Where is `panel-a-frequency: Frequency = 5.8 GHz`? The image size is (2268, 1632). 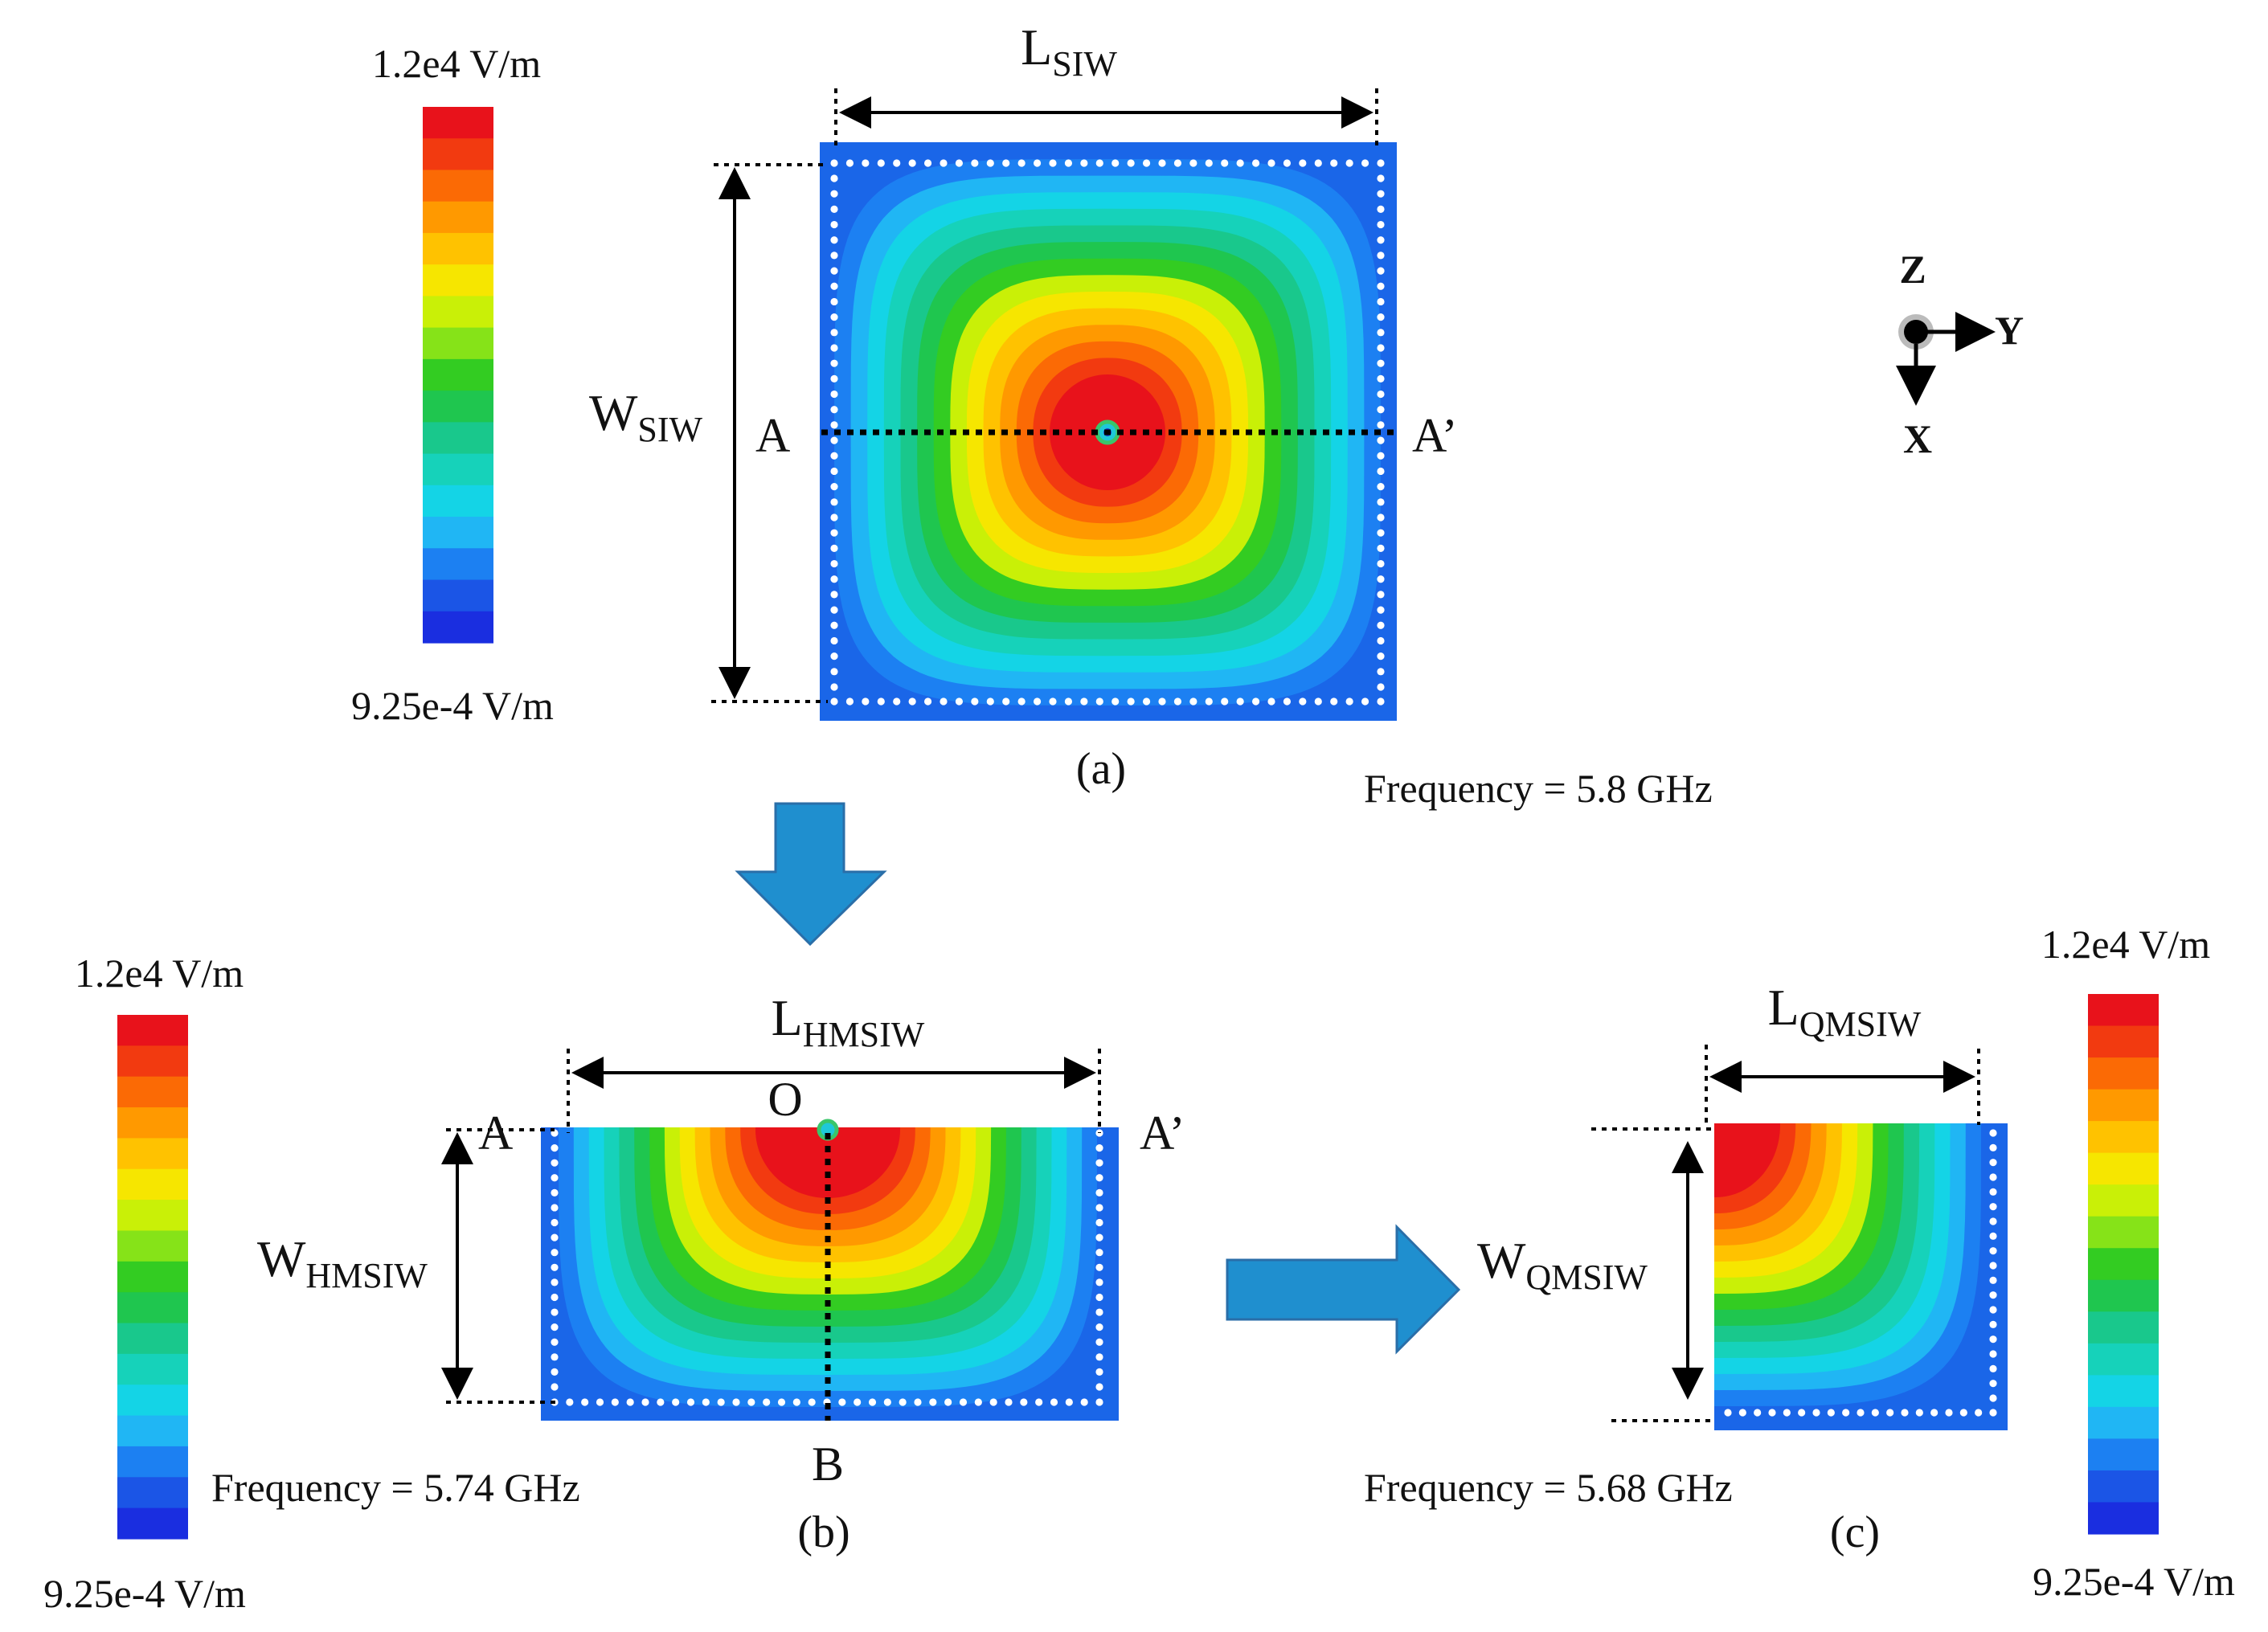 panel-a-frequency: Frequency = 5.8 GHz is located at coordinates (1538, 788).